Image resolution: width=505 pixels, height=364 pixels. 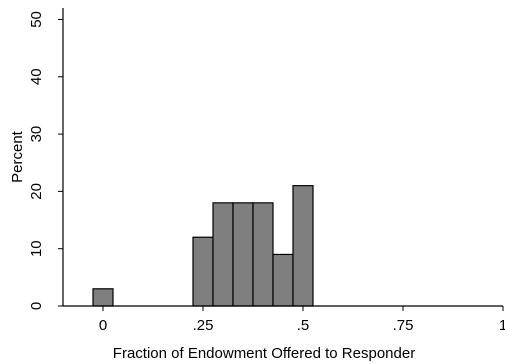 I want to click on x-tick-label: .25, so click(x=203, y=325).